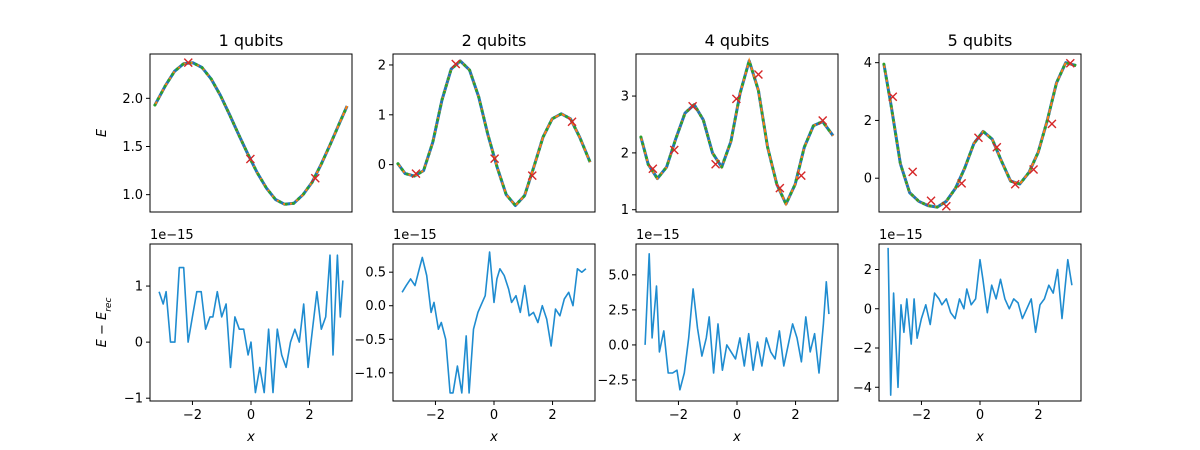 The width and height of the screenshot is (1200, 450). Describe the element at coordinates (370, 373) in the screenshot. I see `y-tick-label: −1.0` at that location.